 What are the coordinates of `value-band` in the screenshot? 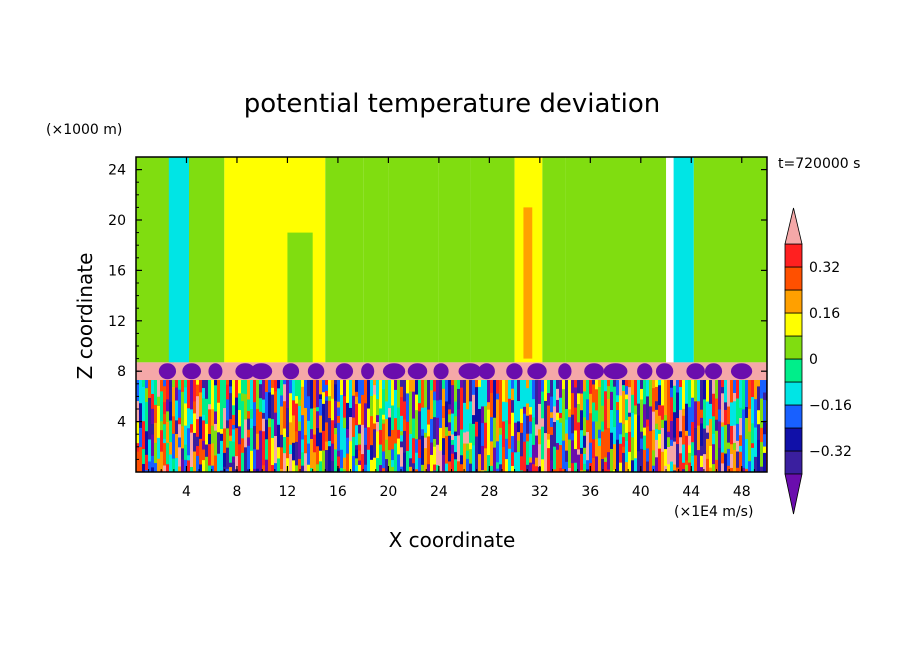 It's located at (730, 260).